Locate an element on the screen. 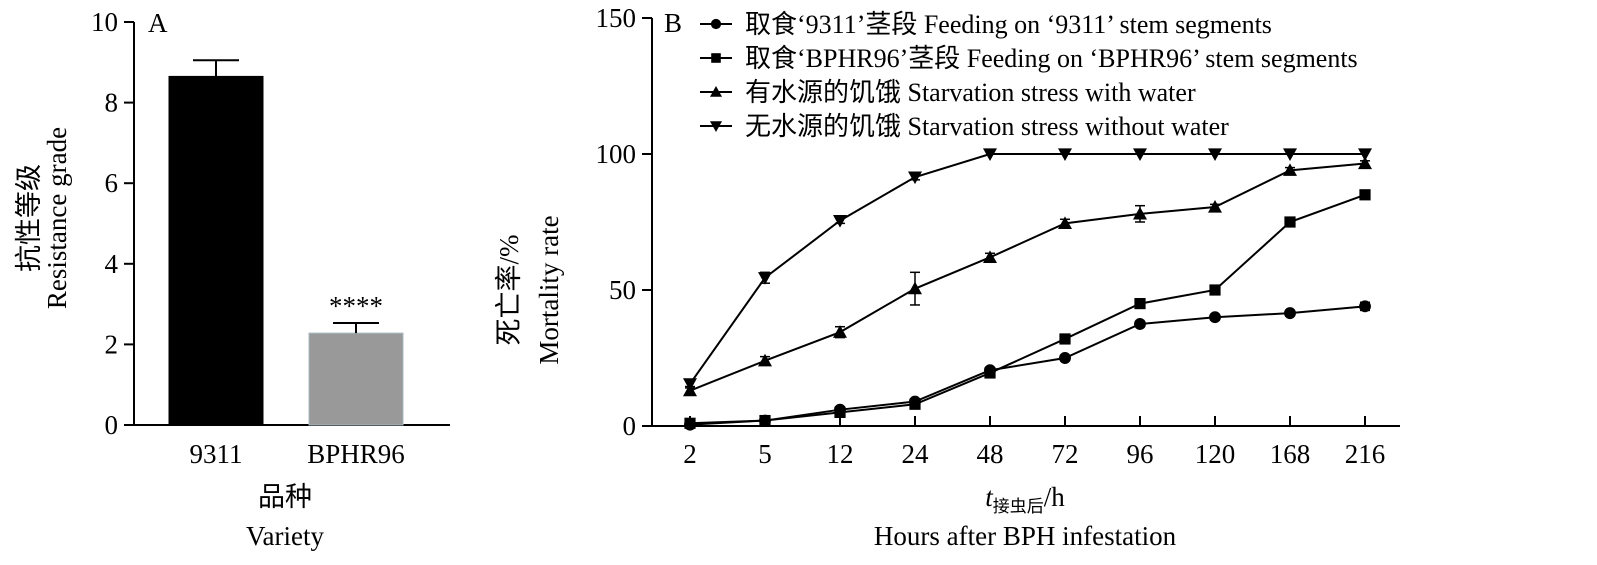 This screenshot has width=1597, height=565. x-tick-label: 168 is located at coordinates (1290, 454).